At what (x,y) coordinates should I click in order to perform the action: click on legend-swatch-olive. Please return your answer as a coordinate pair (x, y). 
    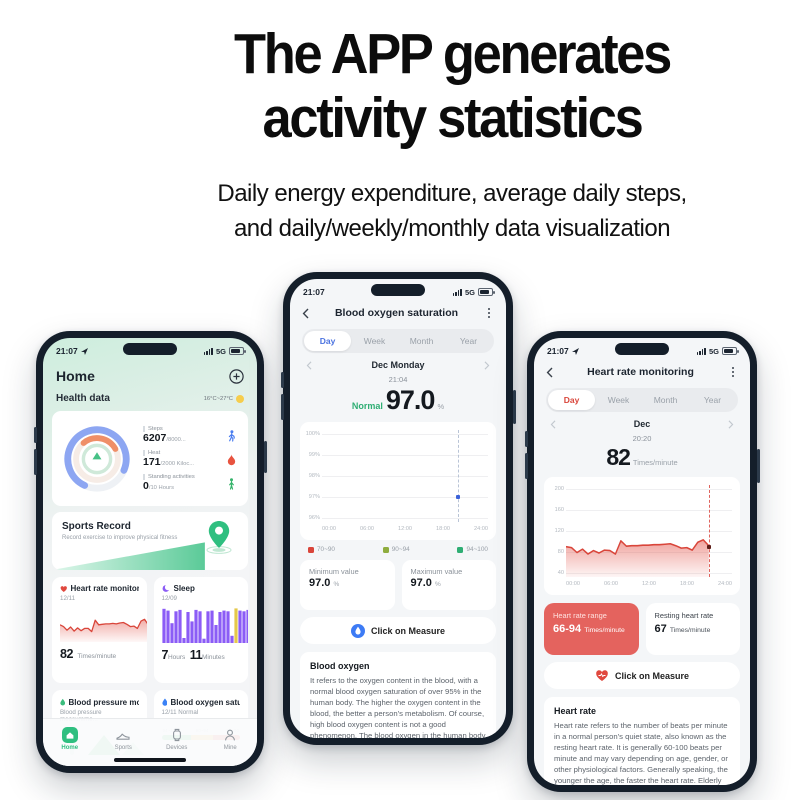
    Looking at the image, I should click on (385, 549).